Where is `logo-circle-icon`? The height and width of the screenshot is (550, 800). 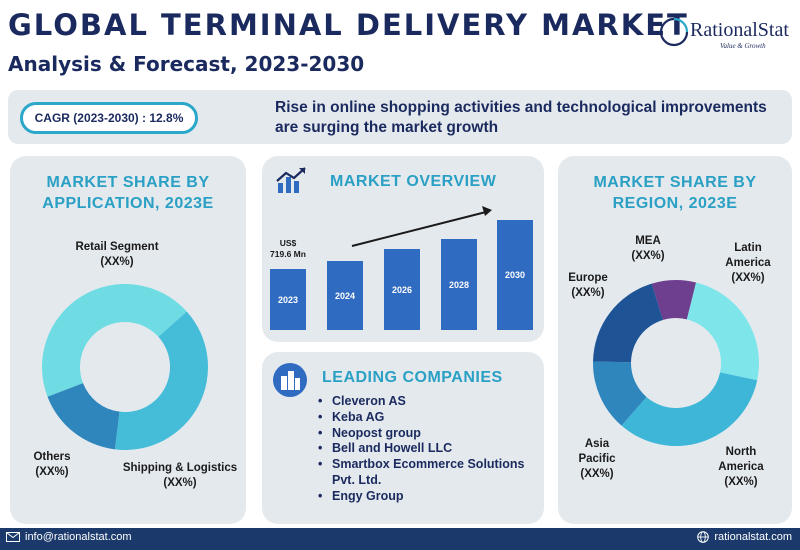
logo-circle-icon is located at coordinates (674, 32).